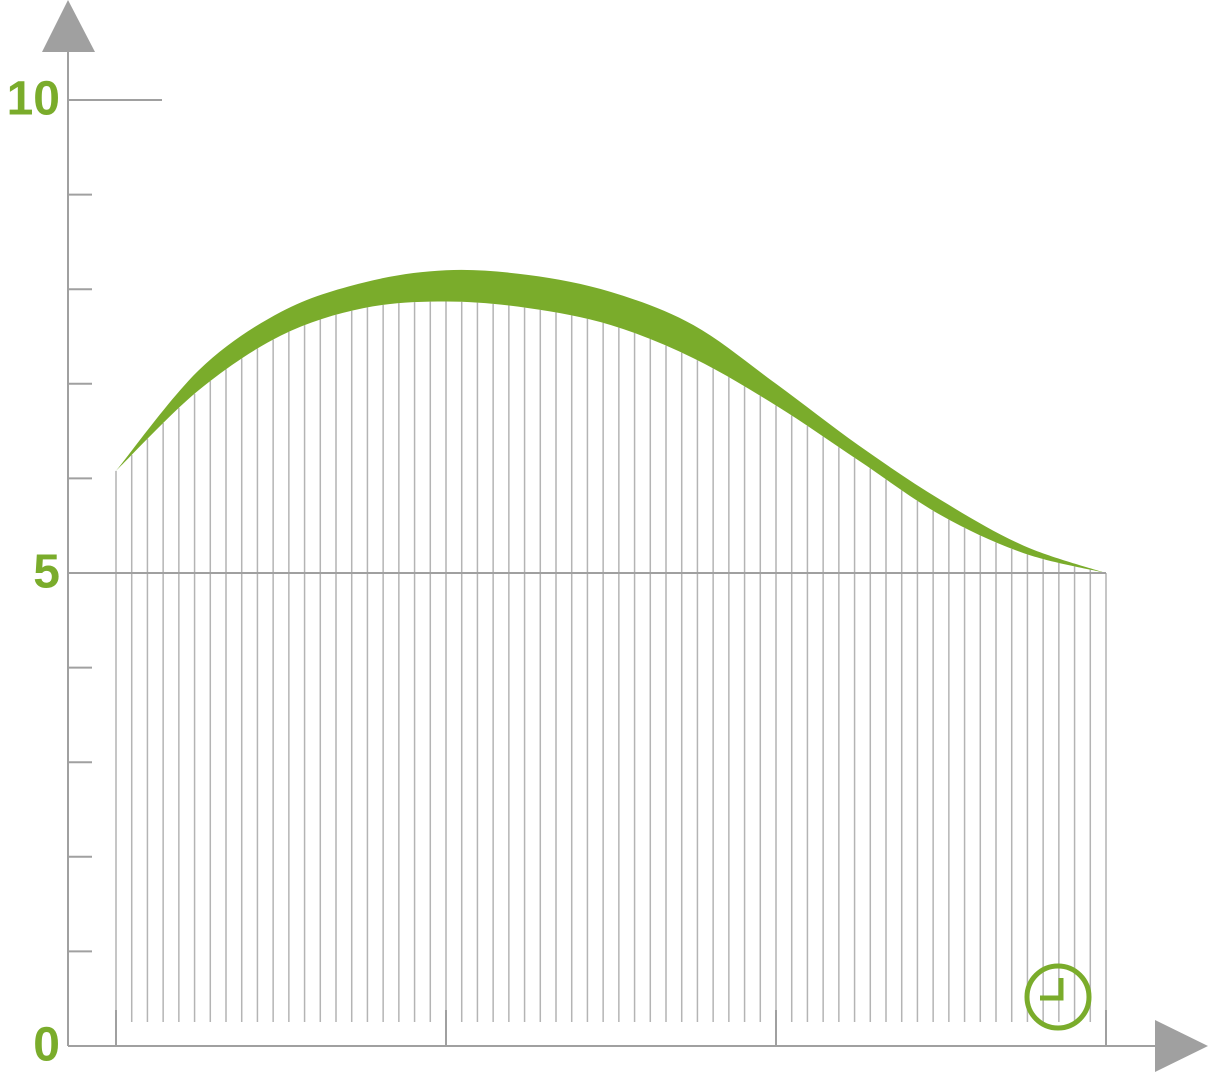  I want to click on y-axis-arrow, so click(68, 26).